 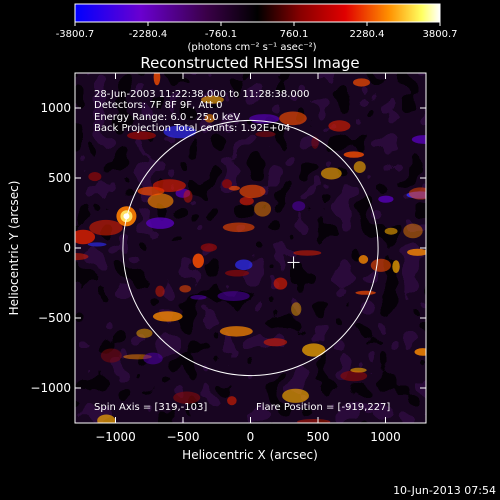 What do you see at coordinates (251, 47) in the screenshot?
I see `colorbar-units: (photons cm⁻² s⁻¹ asec⁻²)` at bounding box center [251, 47].